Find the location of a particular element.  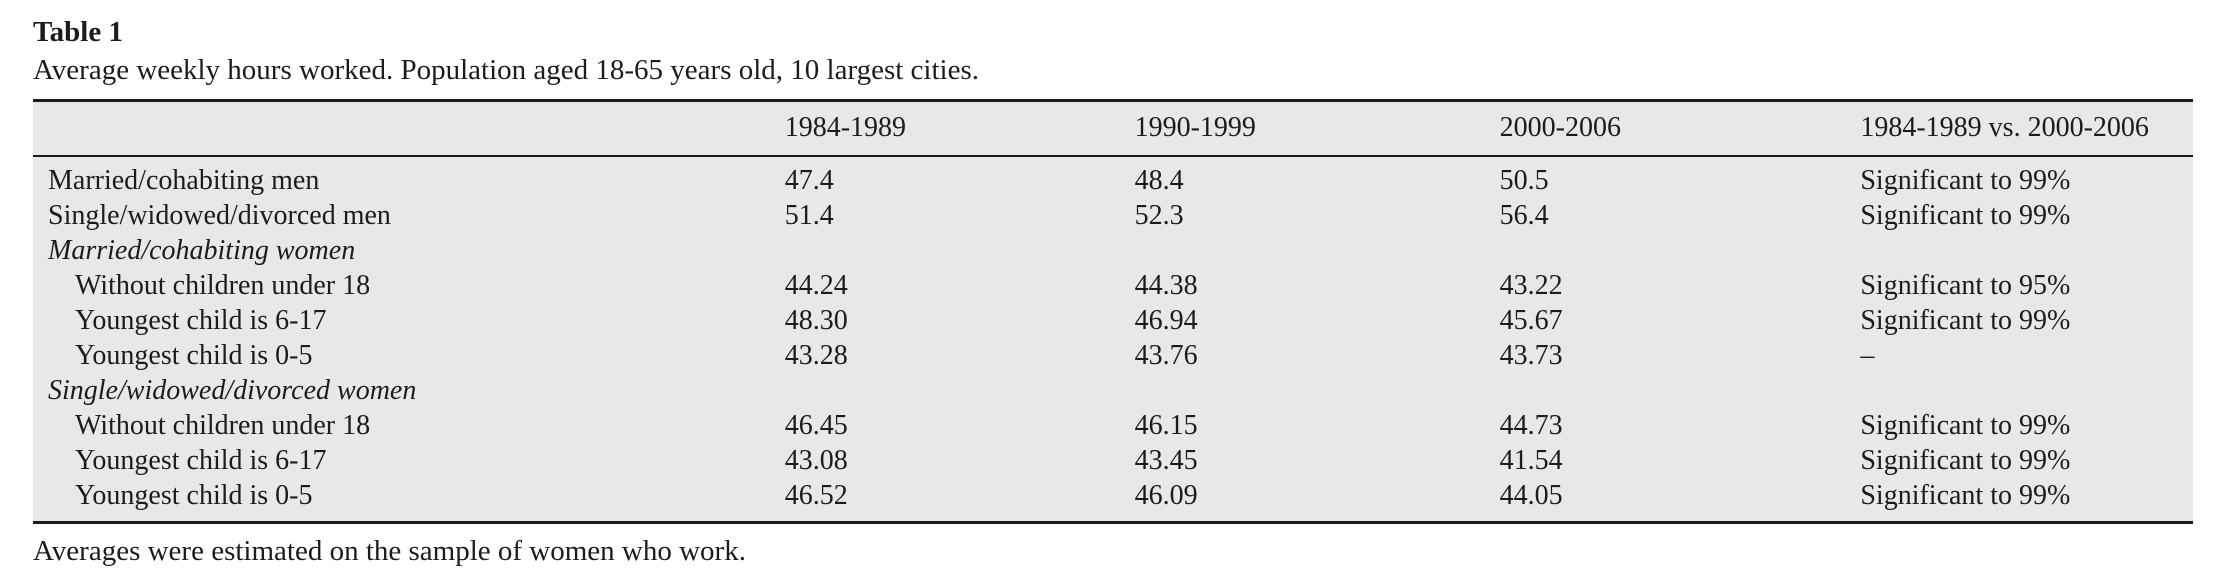

column-header-1990-1999: 1990-1999 is located at coordinates (1317, 128).